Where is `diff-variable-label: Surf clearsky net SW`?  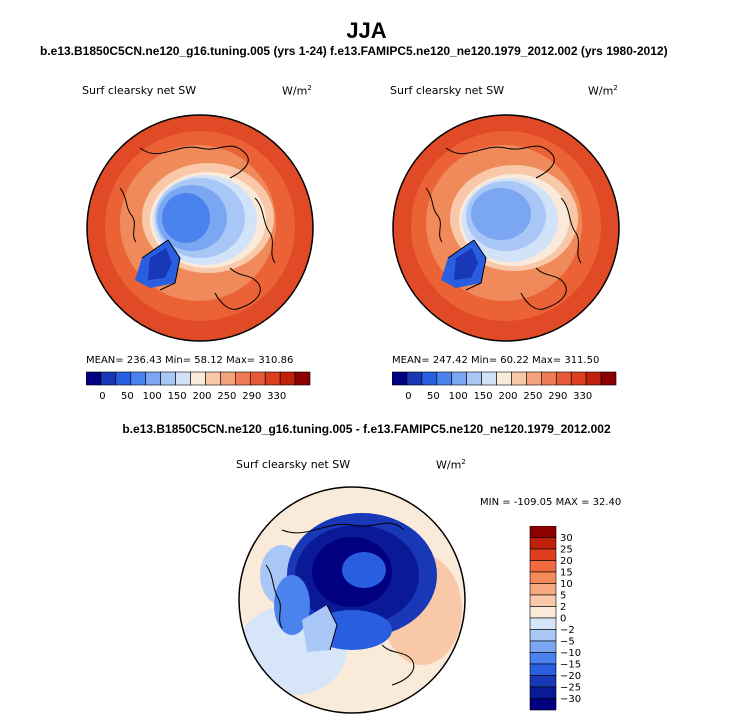 diff-variable-label: Surf clearsky net SW is located at coordinates (293, 464).